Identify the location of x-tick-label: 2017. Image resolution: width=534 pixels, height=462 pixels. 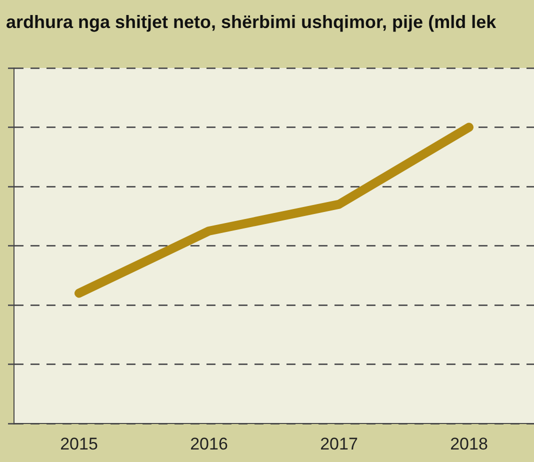
(339, 444).